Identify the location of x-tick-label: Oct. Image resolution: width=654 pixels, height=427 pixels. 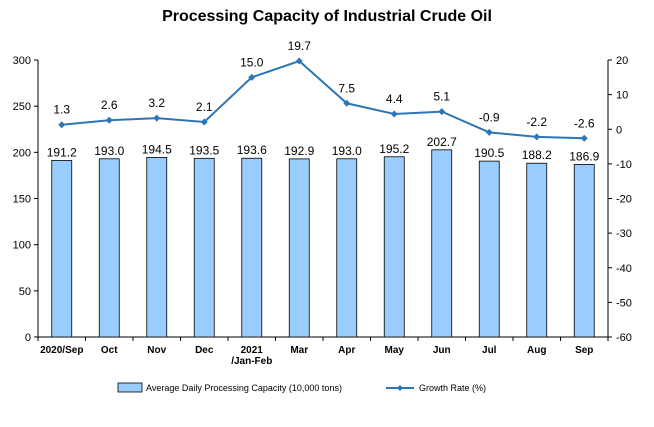
(109, 350).